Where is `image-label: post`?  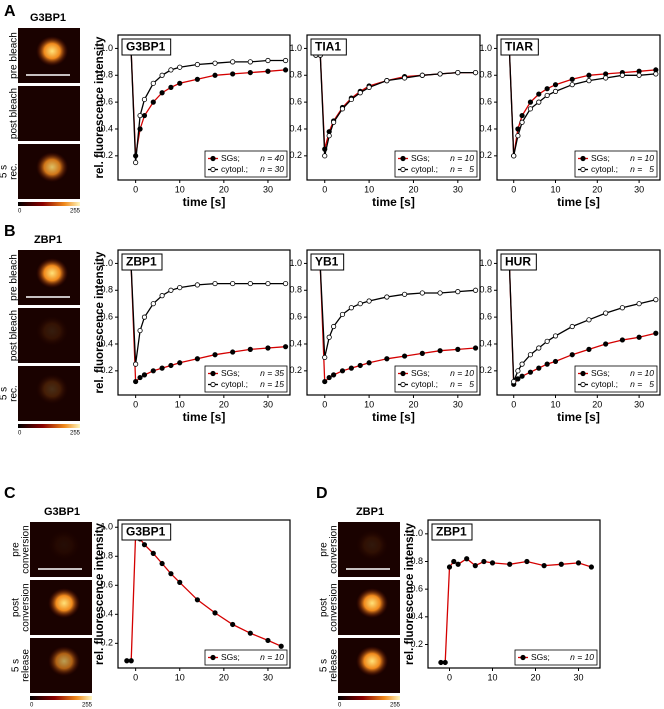
image-label: post is located at coordinates (324, 607).